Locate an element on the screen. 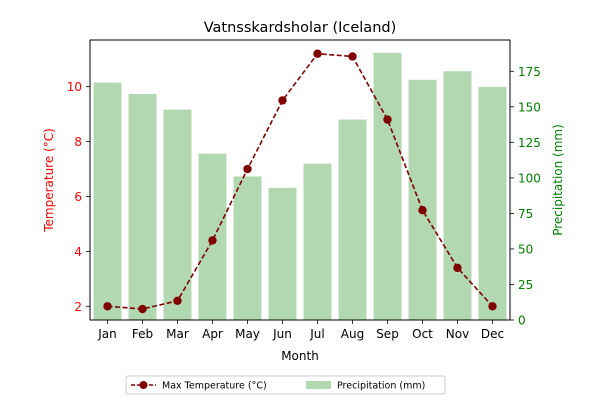 The image size is (600, 400). temperature-point-dec is located at coordinates (492, 306).